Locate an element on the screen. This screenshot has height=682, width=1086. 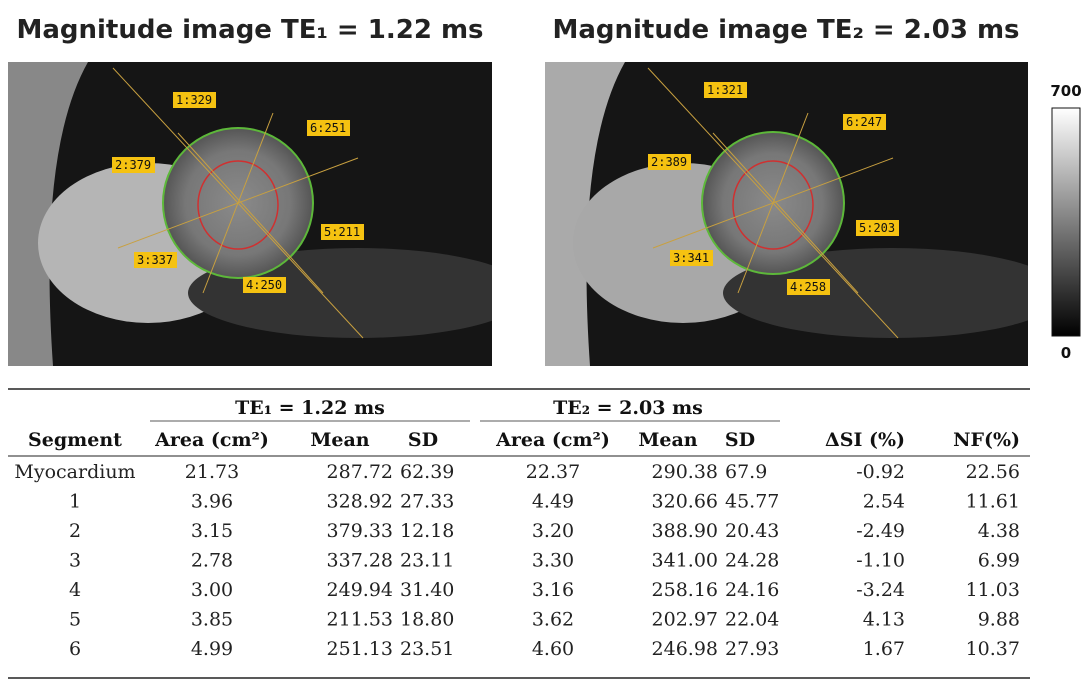
table-cell: 23.11 is located at coordinates (427, 561).